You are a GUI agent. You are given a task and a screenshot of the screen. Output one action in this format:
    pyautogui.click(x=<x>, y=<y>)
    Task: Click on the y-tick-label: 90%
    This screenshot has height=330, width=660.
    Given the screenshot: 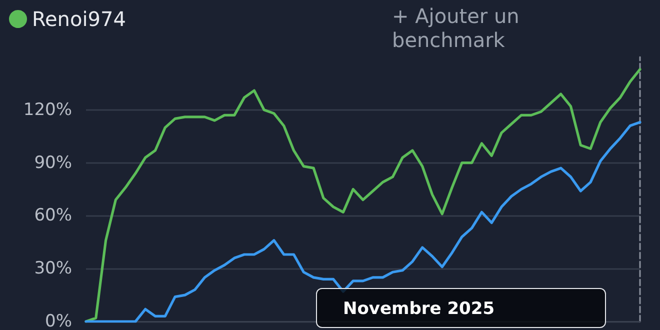 What is the action you would take?
    pyautogui.click(x=53, y=162)
    